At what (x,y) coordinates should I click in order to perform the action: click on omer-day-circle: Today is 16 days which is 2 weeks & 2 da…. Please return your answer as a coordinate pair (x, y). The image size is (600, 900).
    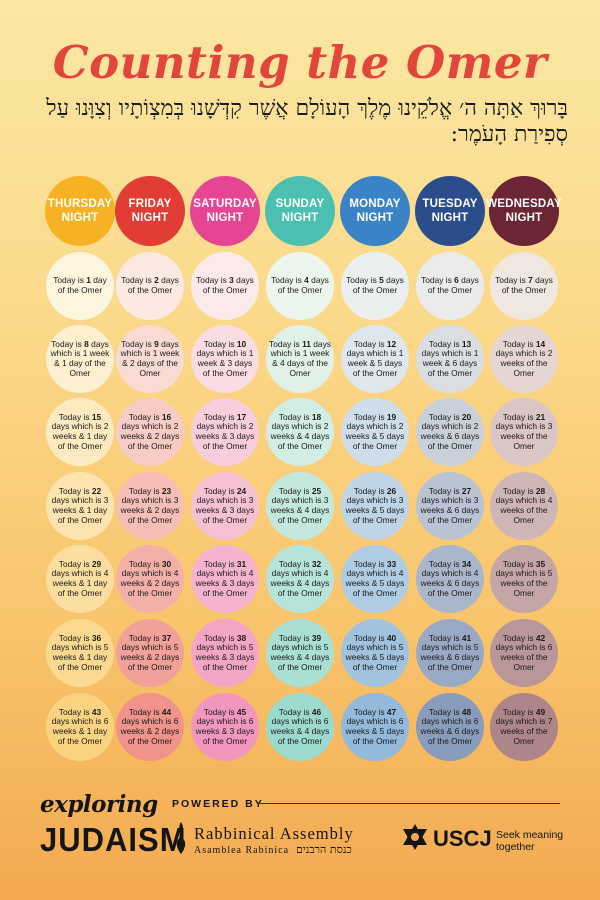
    Looking at the image, I should click on (150, 432).